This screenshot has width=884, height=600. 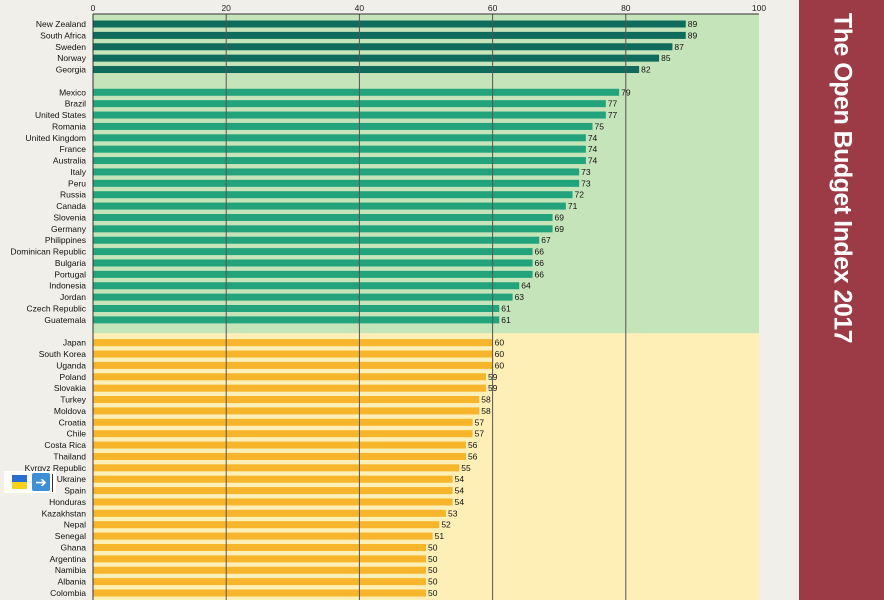 I want to click on category-label: Namibia, so click(x=70, y=570).